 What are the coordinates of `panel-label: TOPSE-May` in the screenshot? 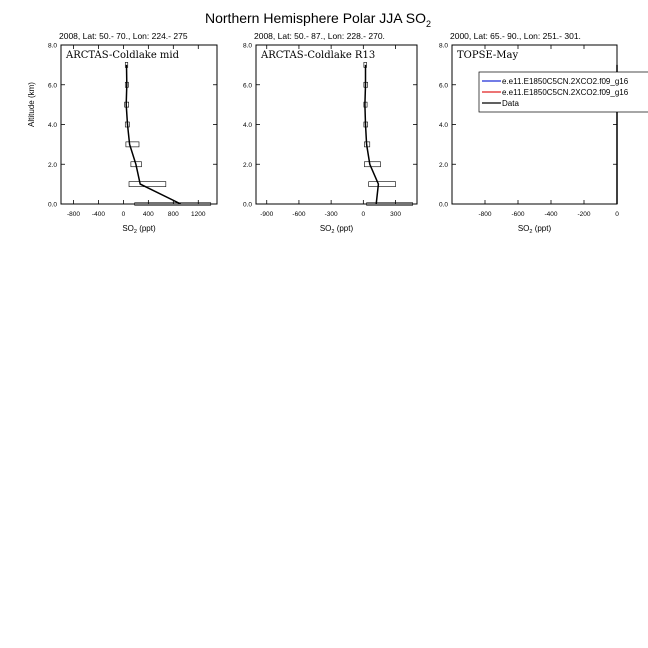 It's located at (488, 55).